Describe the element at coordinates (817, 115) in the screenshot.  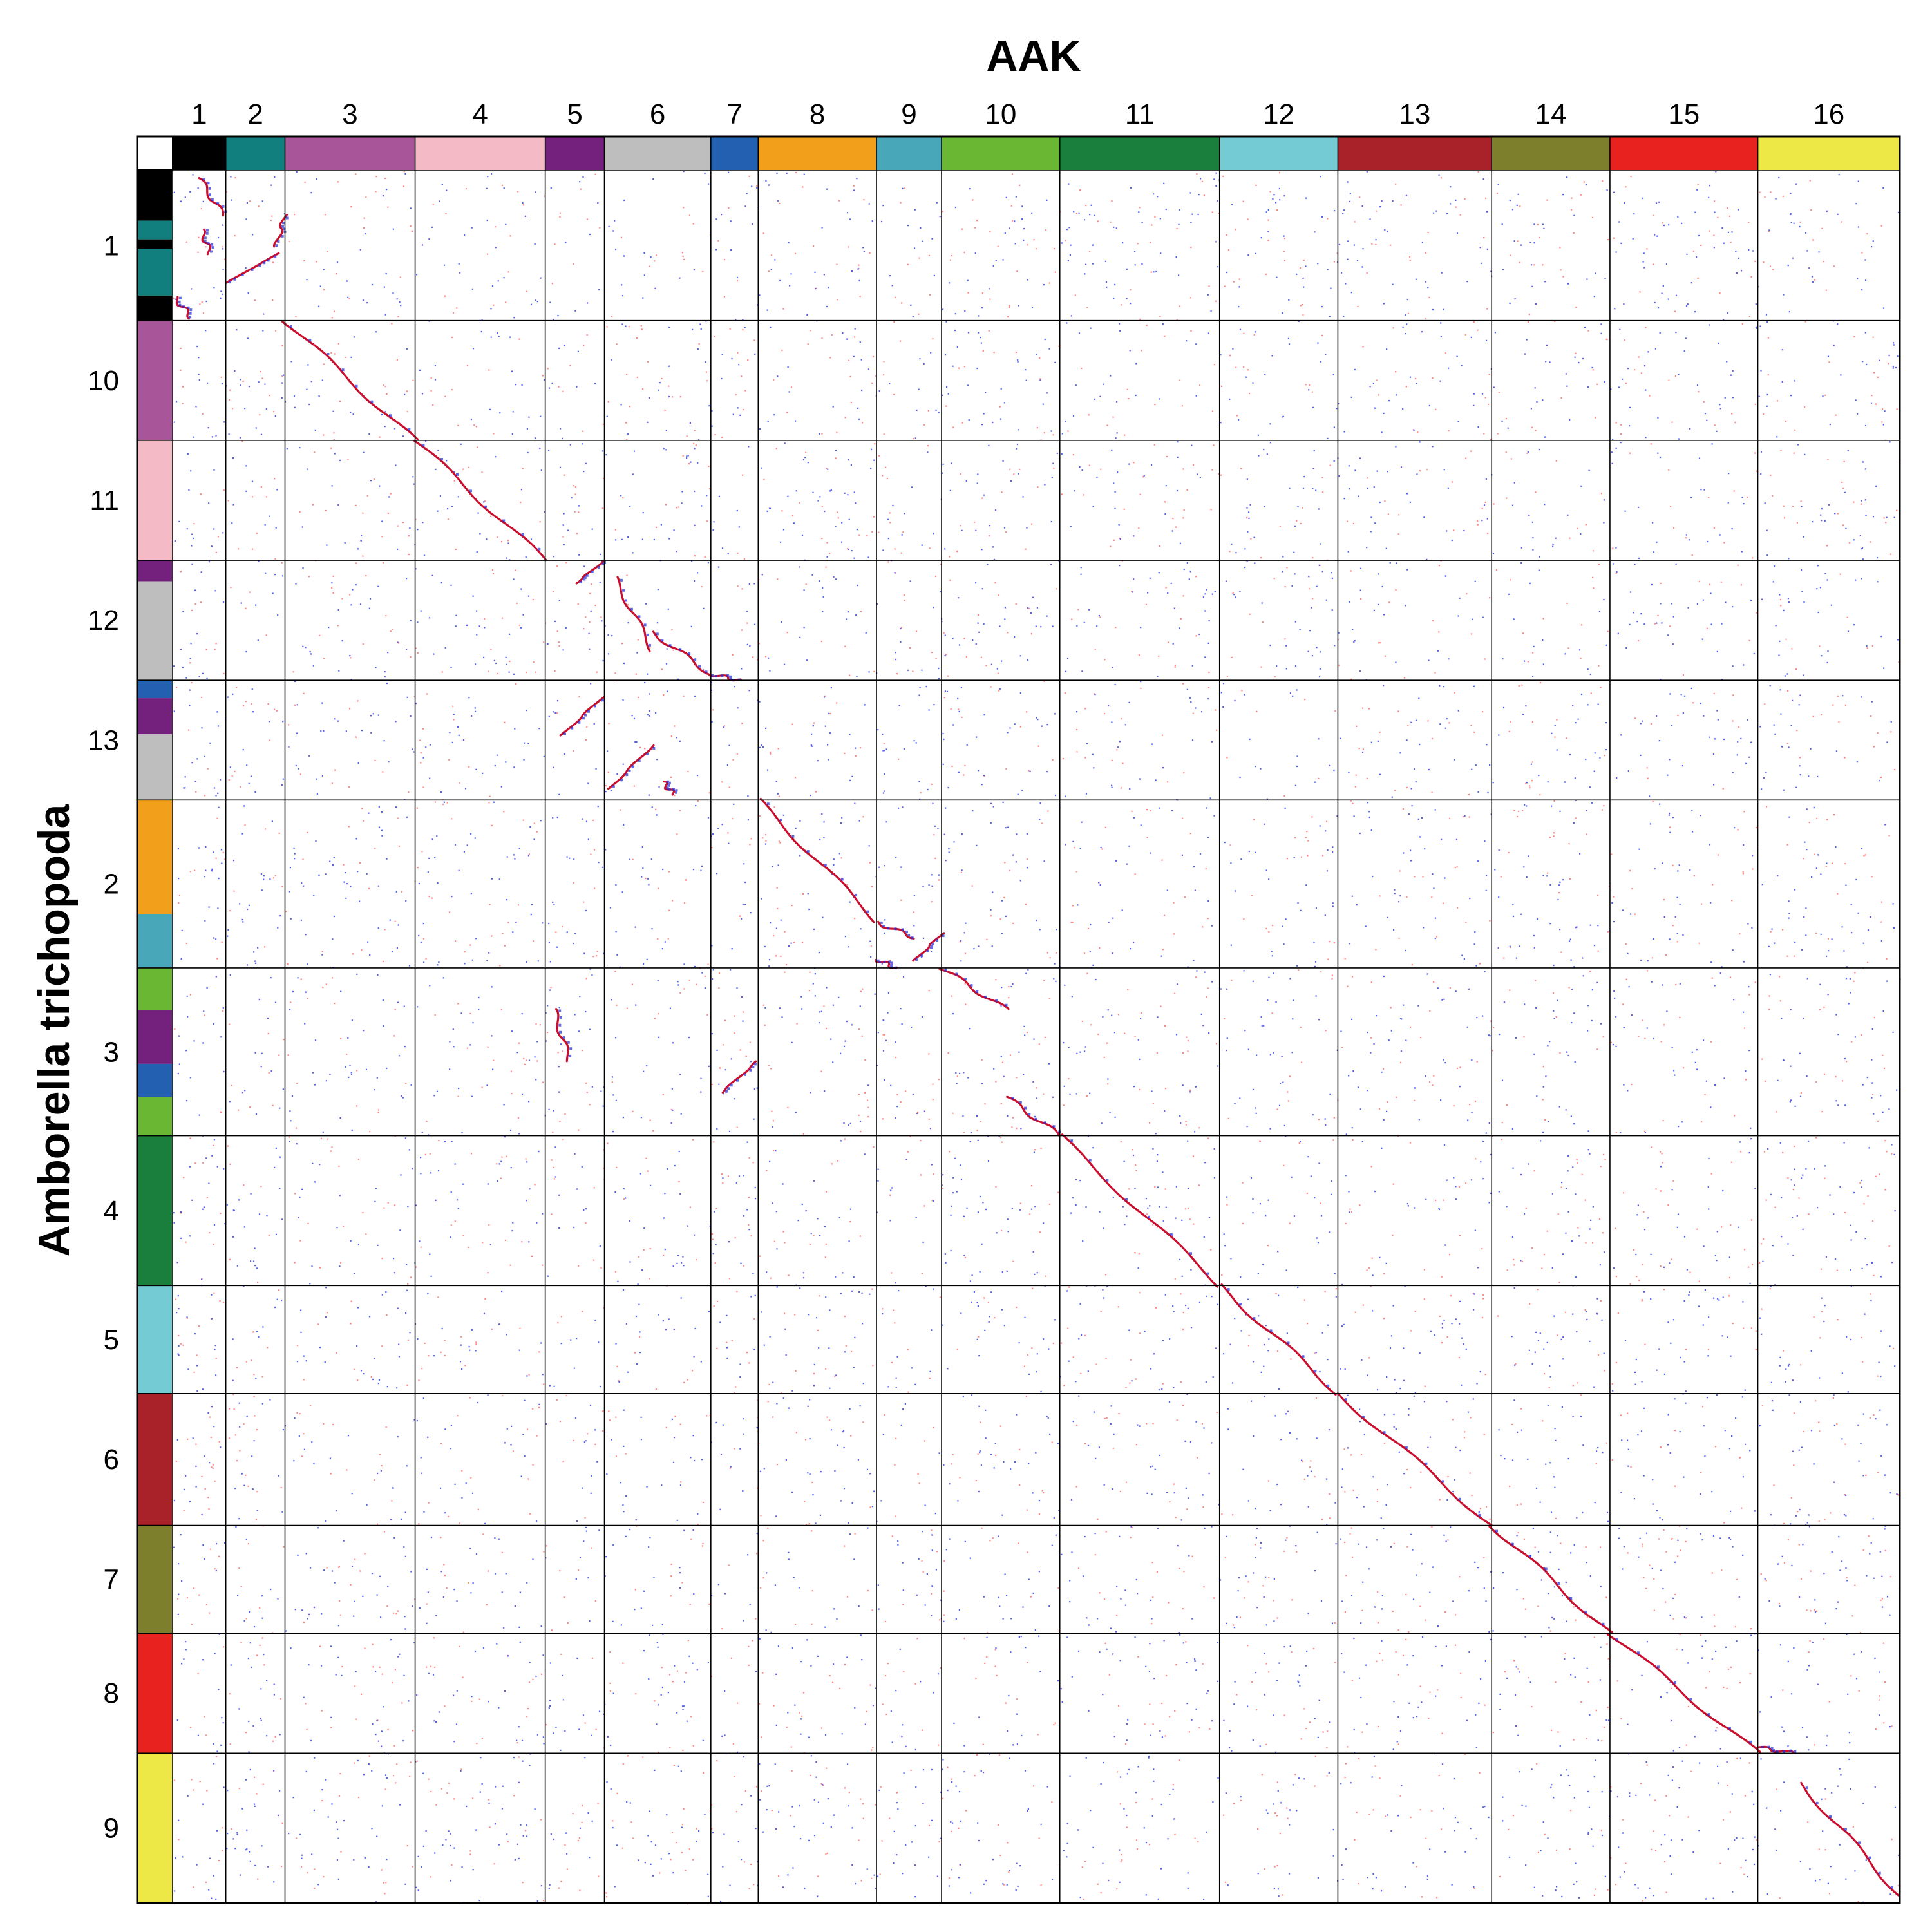
I see `x-tick-label-8: 8` at that location.